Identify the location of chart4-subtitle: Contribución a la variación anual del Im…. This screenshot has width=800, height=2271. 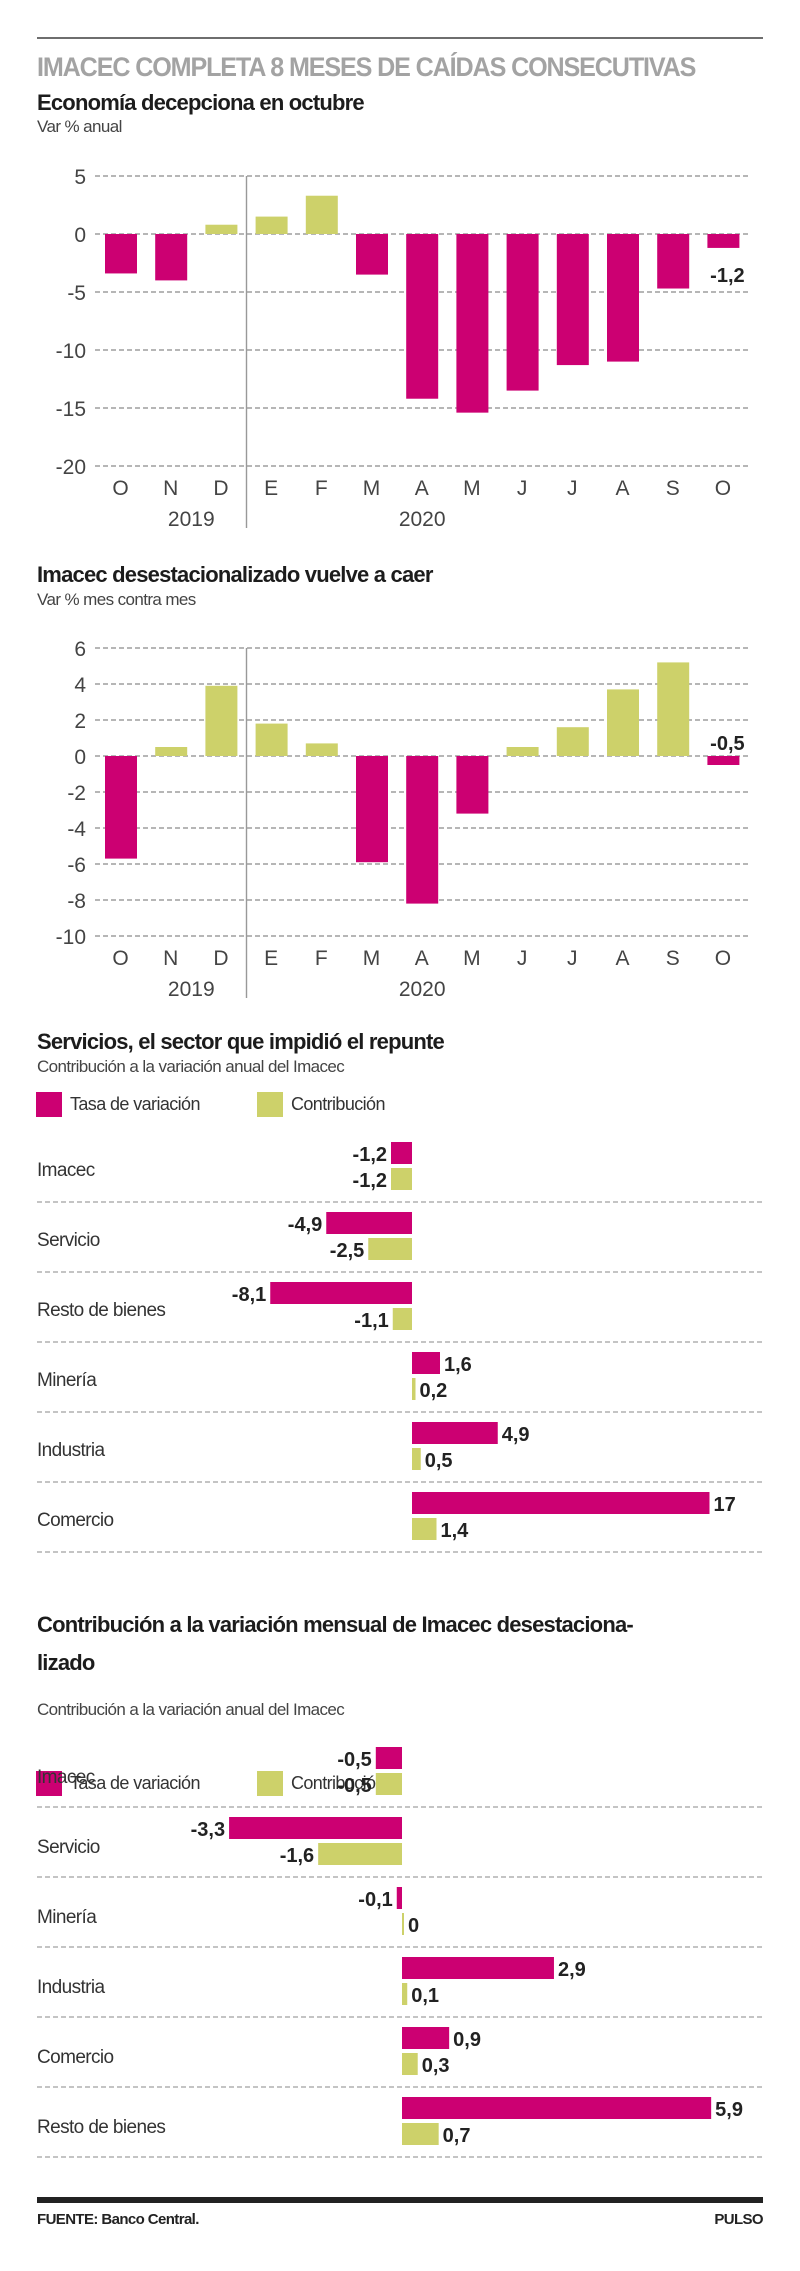
(191, 1709).